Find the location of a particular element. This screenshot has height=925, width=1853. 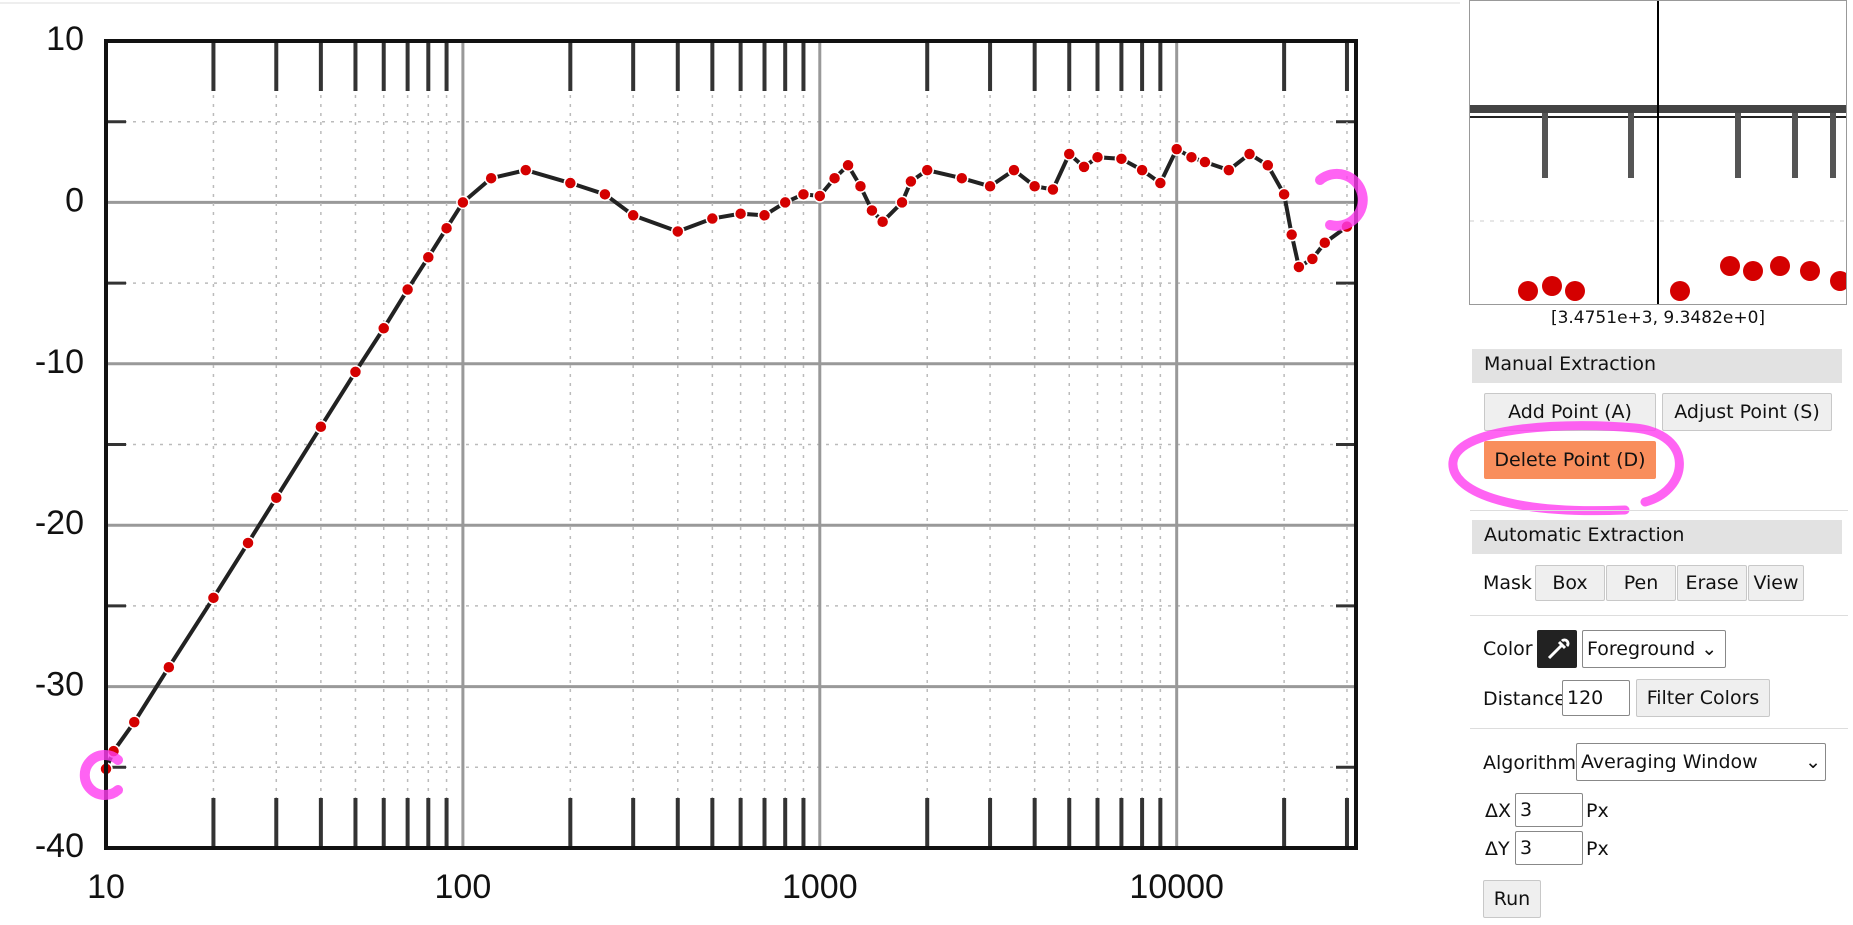

delete-point-button: Delete Point (D) is located at coordinates (1570, 460).